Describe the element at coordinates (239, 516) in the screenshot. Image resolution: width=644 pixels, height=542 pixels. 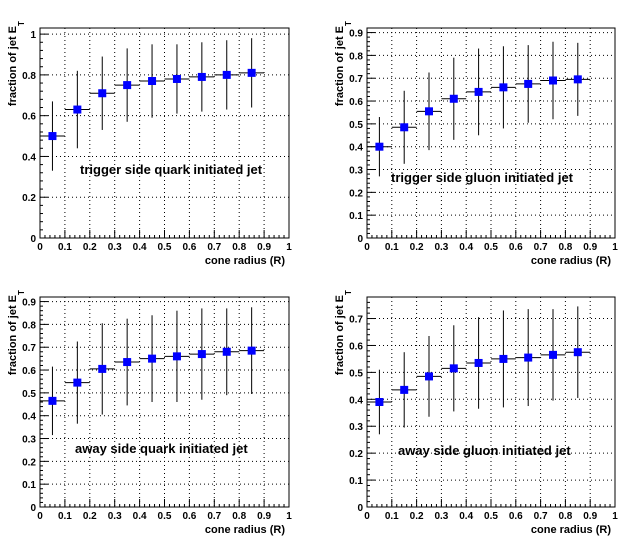
I see `x-tick-label: 0.8` at that location.